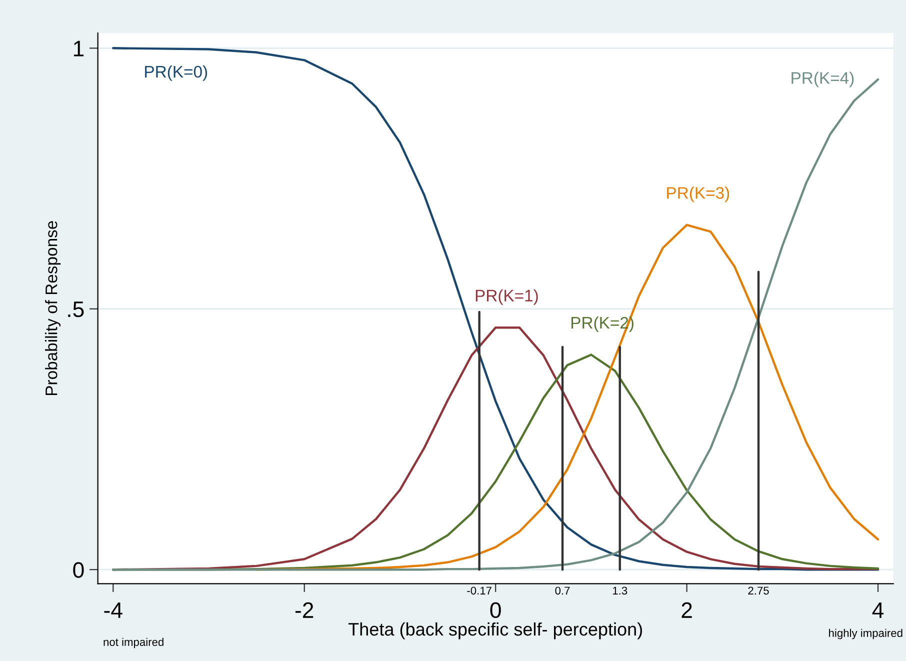 The height and width of the screenshot is (661, 906). What do you see at coordinates (495, 610) in the screenshot?
I see `x-tick-label: 0` at bounding box center [495, 610].